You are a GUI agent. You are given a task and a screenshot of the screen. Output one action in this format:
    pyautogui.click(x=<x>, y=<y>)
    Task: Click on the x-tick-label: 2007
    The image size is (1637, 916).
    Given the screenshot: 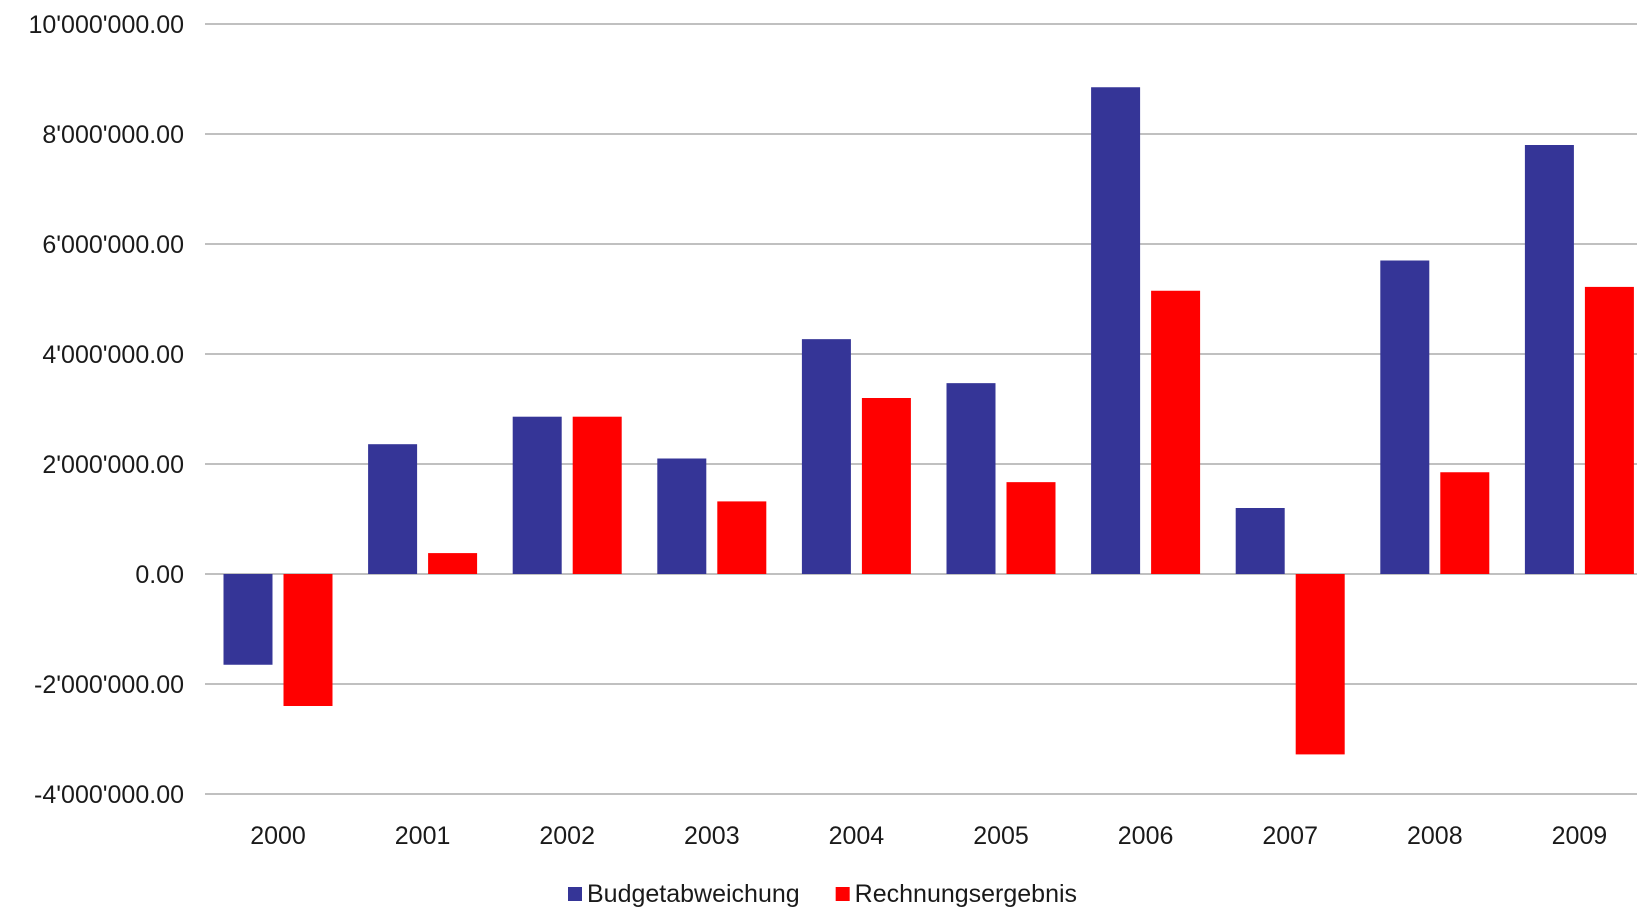 What is the action you would take?
    pyautogui.click(x=1290, y=836)
    